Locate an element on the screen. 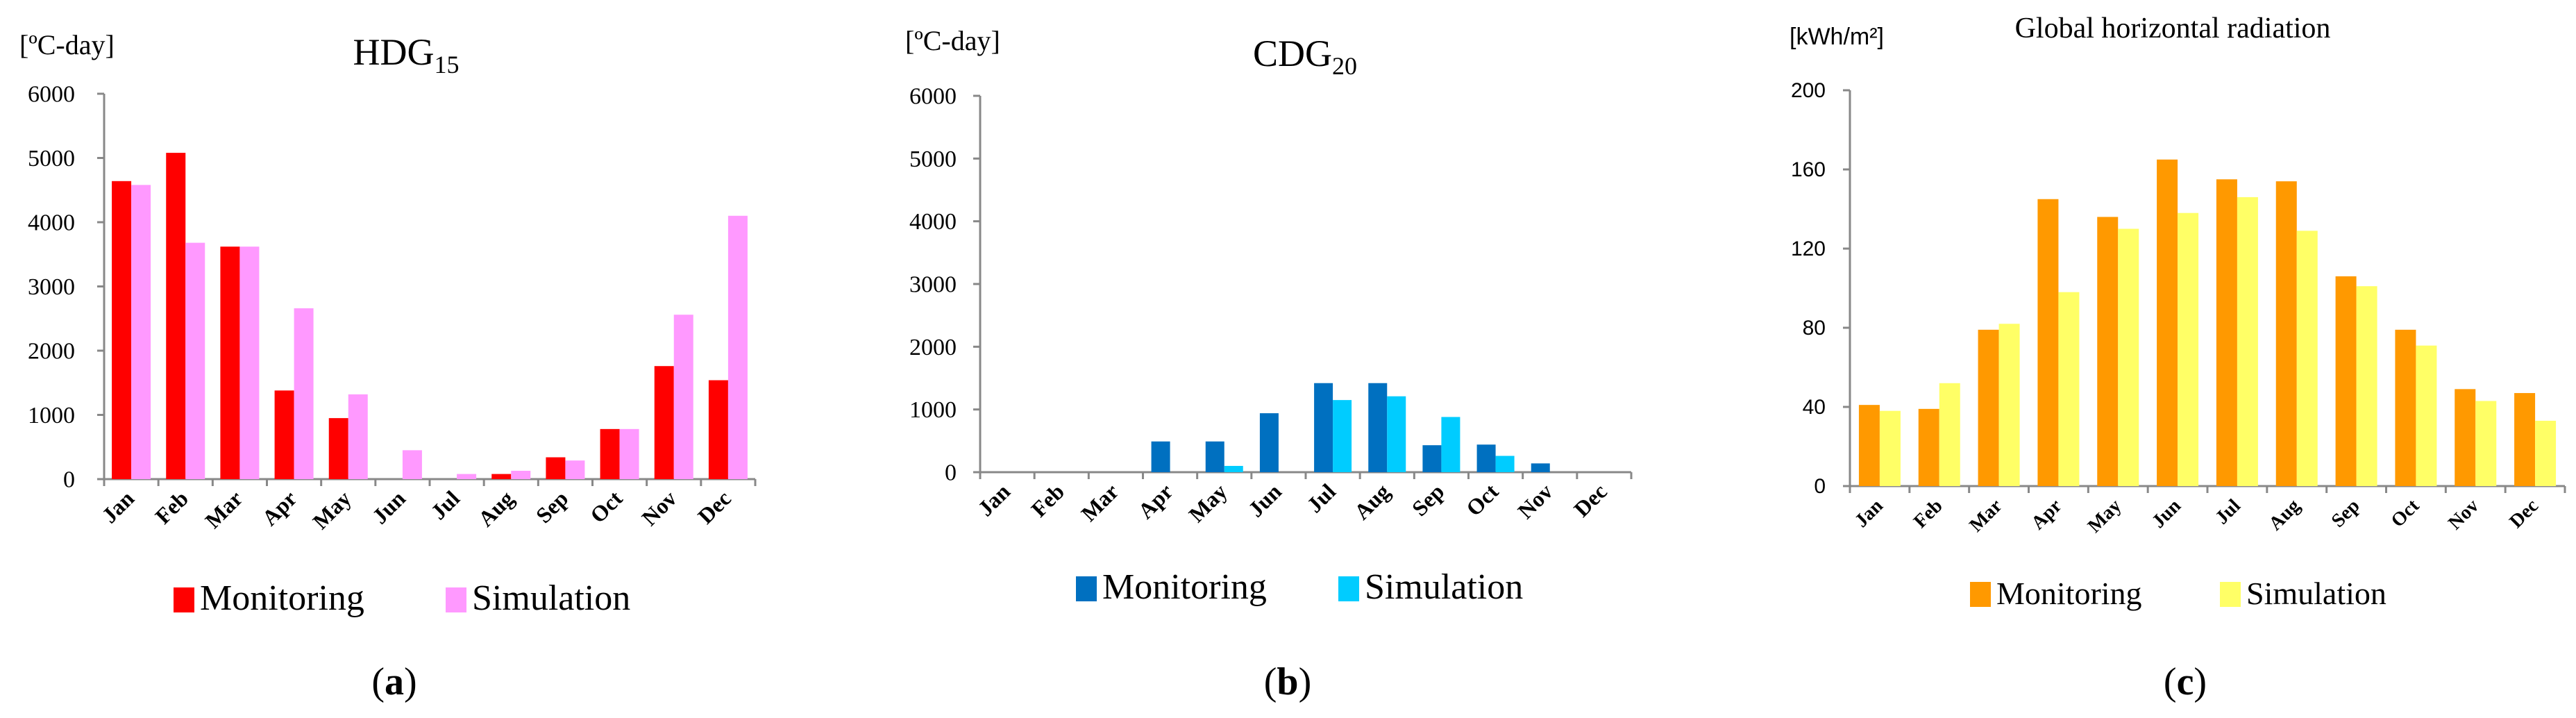 The image size is (2576, 718). y-tick-label: 160 is located at coordinates (1808, 169).